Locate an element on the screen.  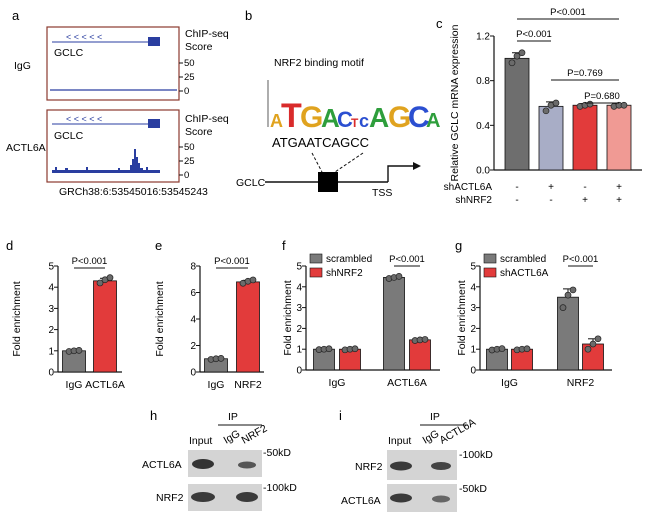
gene-label-actl6a: GCLC is located at coordinates (69, 136).